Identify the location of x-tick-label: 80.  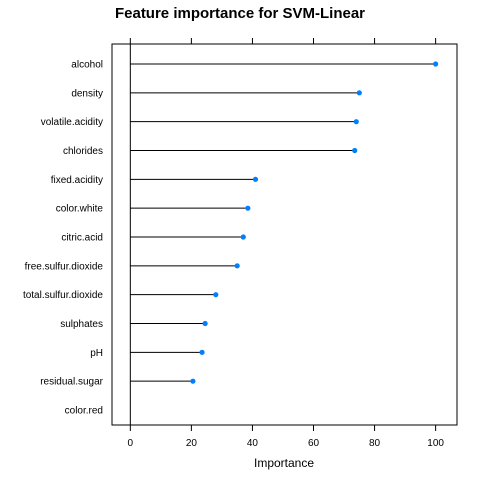
(375, 443).